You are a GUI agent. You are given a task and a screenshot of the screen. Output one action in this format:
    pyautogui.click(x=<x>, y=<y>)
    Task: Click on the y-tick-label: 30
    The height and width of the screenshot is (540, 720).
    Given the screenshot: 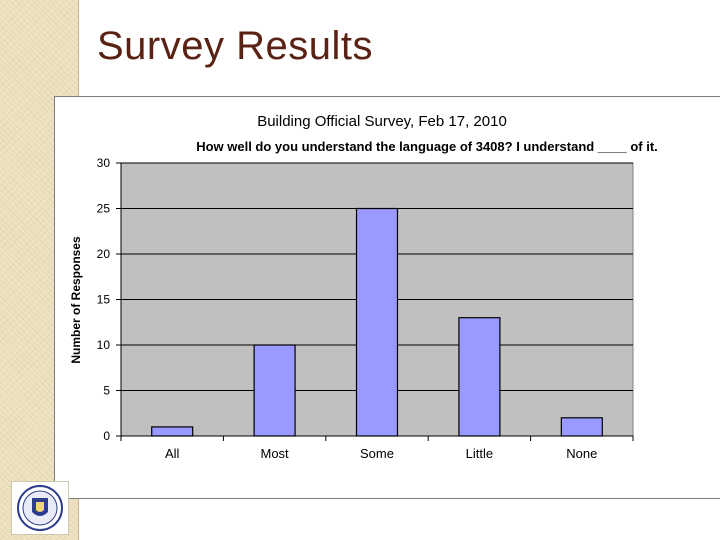 What is the action you would take?
    pyautogui.click(x=104, y=163)
    